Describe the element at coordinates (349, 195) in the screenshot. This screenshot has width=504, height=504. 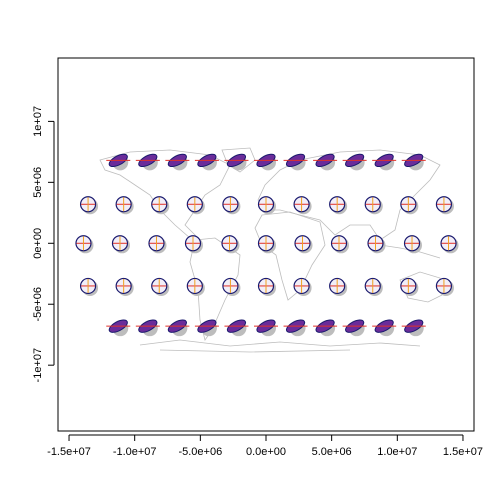
I see `europe-asia` at that location.